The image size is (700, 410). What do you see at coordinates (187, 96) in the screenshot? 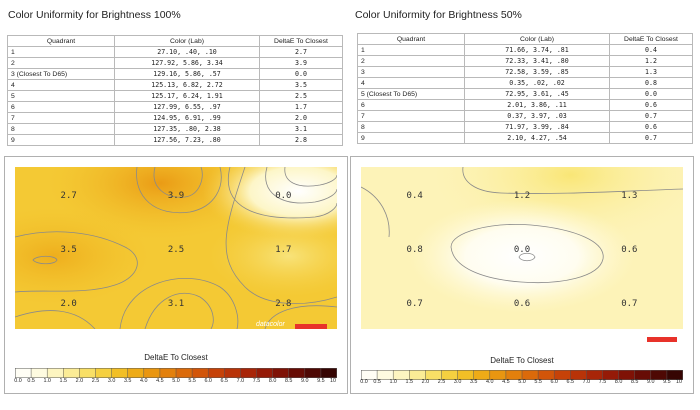
I see `lab-cell: 125.17, 6.24, 1.91` at bounding box center [187, 96].